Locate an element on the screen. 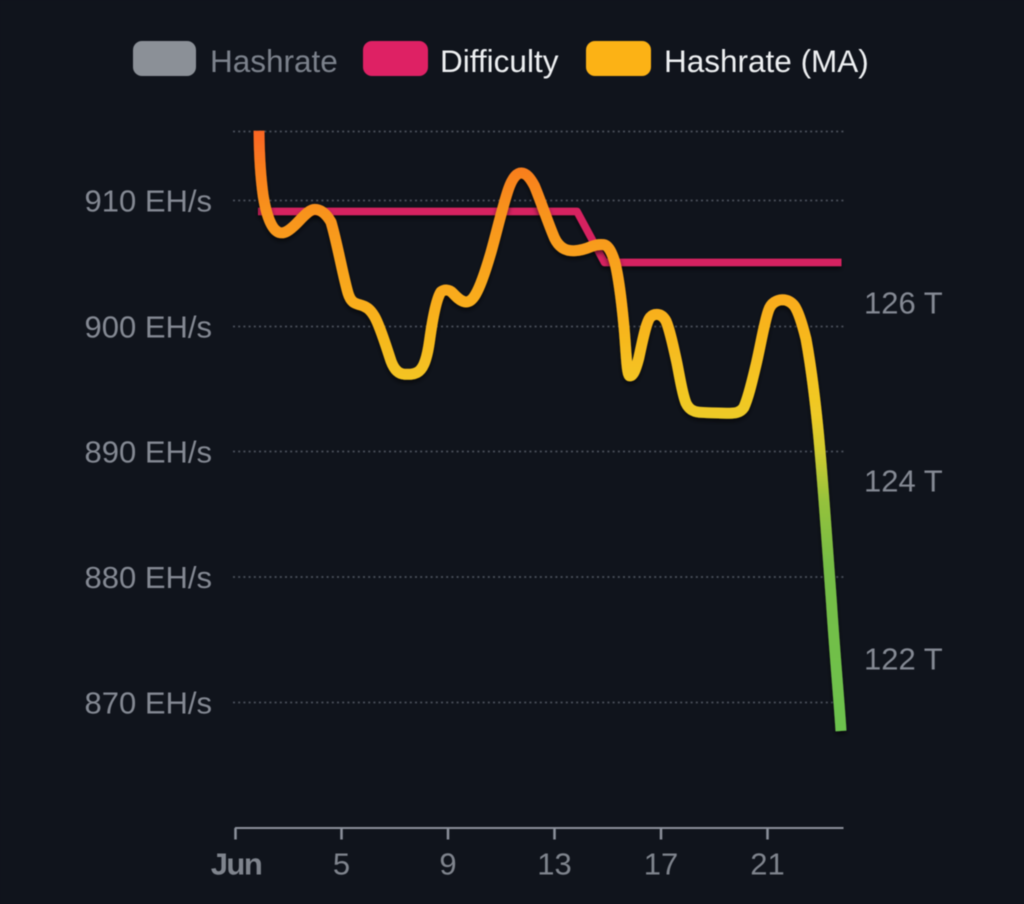 Image resolution: width=1024 pixels, height=904 pixels. svg-text: 880 EH/s is located at coordinates (148, 577).